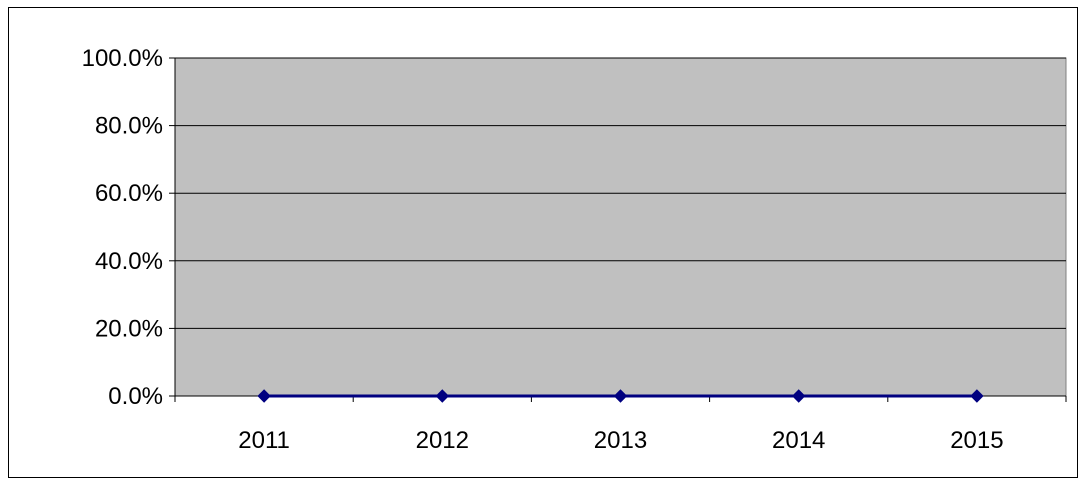 Image resolution: width=1086 pixels, height=485 pixels. What do you see at coordinates (122, 58) in the screenshot?
I see `y-tick-label: 100.0%` at bounding box center [122, 58].